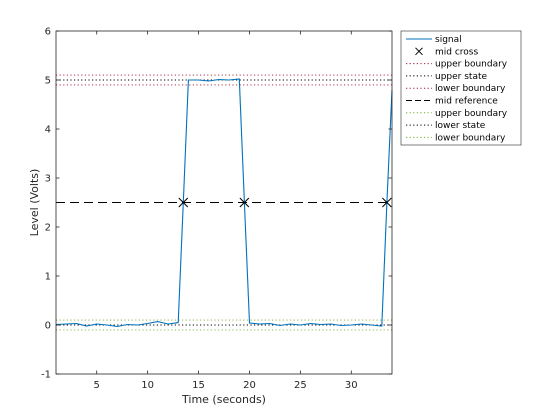 This screenshot has height=420, width=560. I want to click on legend-label: mid reference, so click(466, 102).